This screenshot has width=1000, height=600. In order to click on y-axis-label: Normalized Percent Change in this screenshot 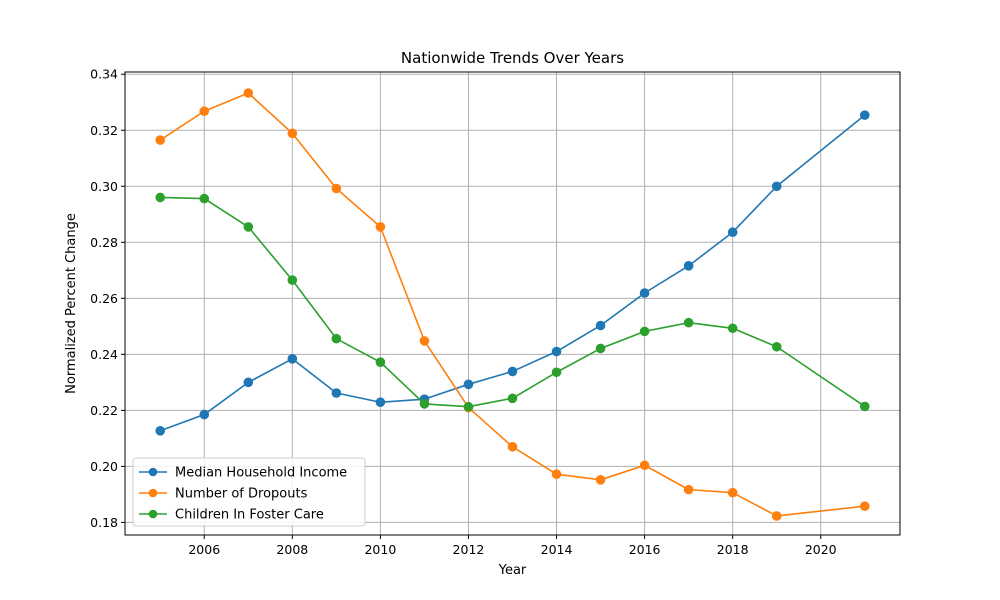, I will do `click(71, 303)`.